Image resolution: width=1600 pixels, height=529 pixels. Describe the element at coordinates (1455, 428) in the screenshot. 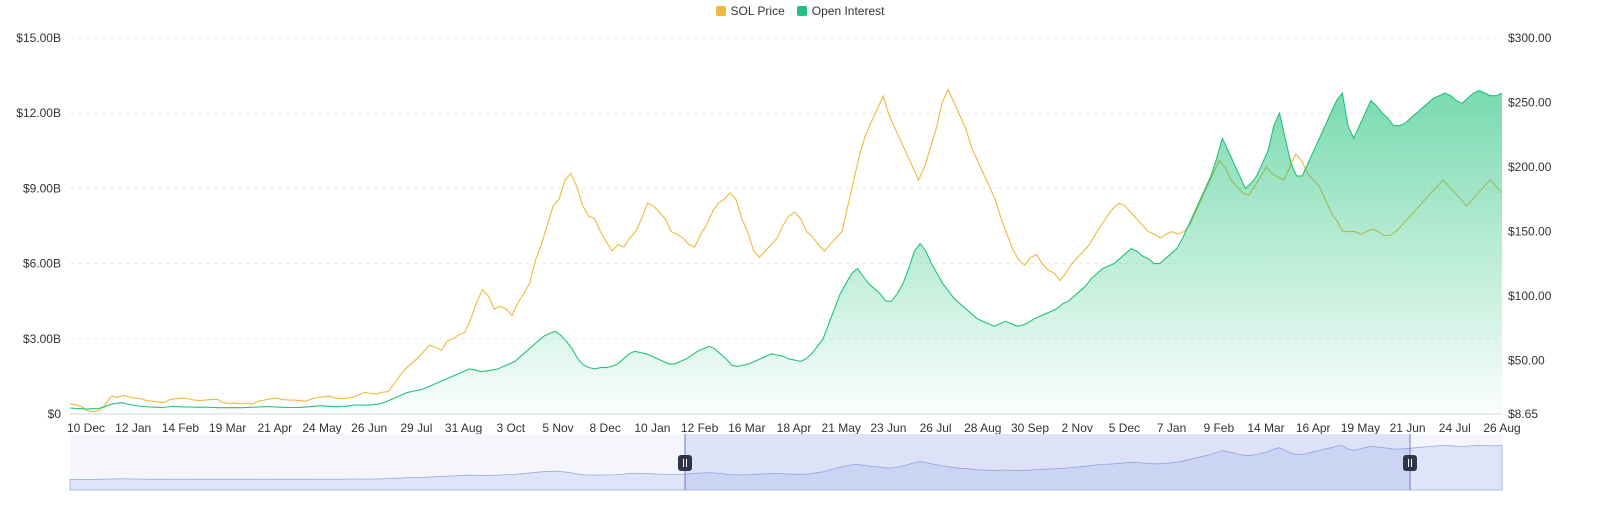

I see `x-tick-label: 24 Jul` at that location.